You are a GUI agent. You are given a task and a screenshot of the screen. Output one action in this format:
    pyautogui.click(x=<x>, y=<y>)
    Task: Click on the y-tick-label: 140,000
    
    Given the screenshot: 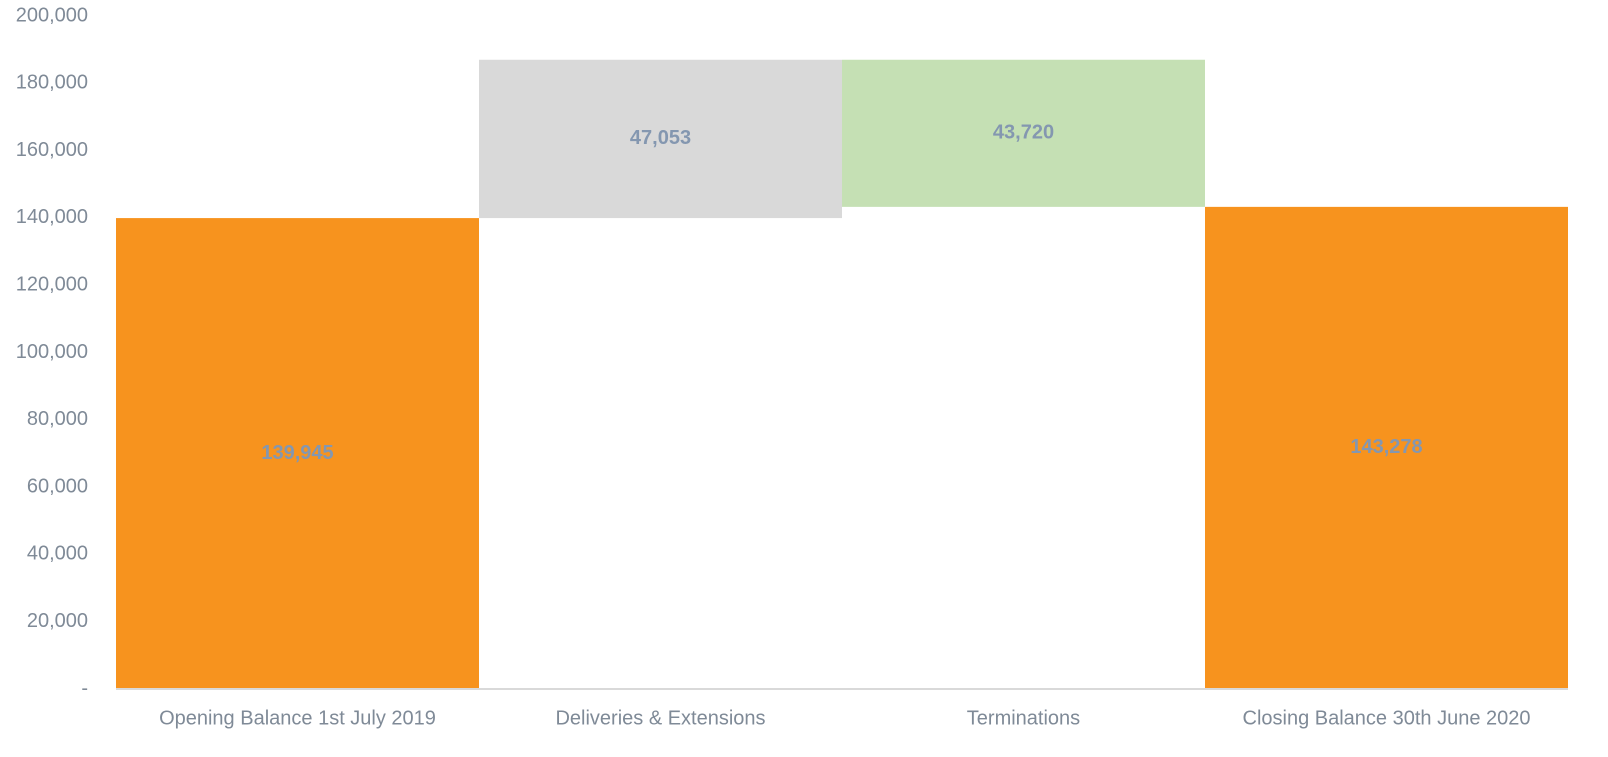 What is the action you would take?
    pyautogui.click(x=52, y=217)
    